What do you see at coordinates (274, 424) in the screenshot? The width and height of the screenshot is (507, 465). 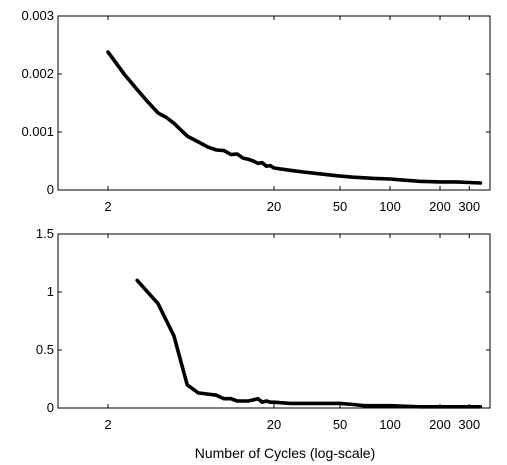 I see `bottom-x-tick-label: 20` at bounding box center [274, 424].